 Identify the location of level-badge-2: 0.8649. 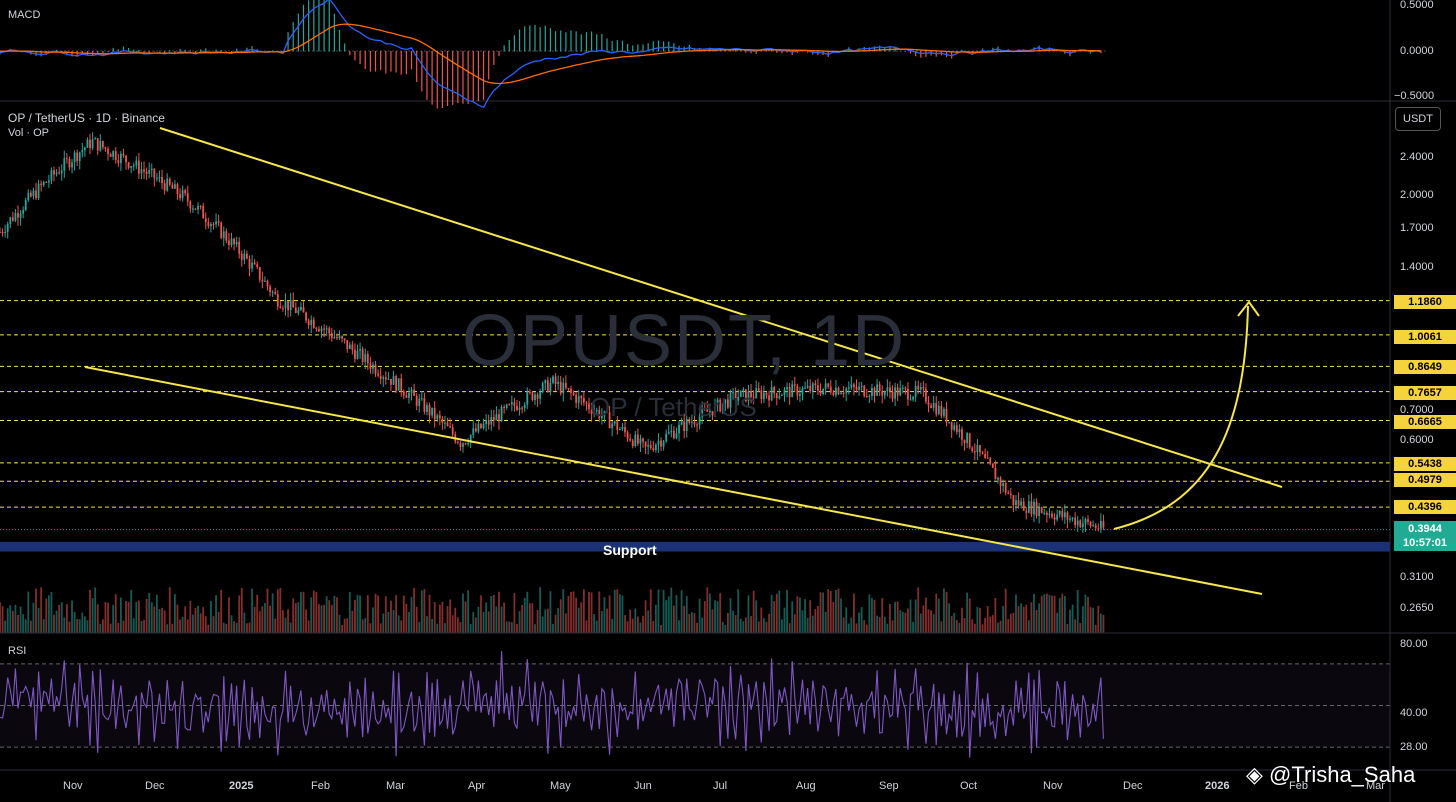
(1425, 367).